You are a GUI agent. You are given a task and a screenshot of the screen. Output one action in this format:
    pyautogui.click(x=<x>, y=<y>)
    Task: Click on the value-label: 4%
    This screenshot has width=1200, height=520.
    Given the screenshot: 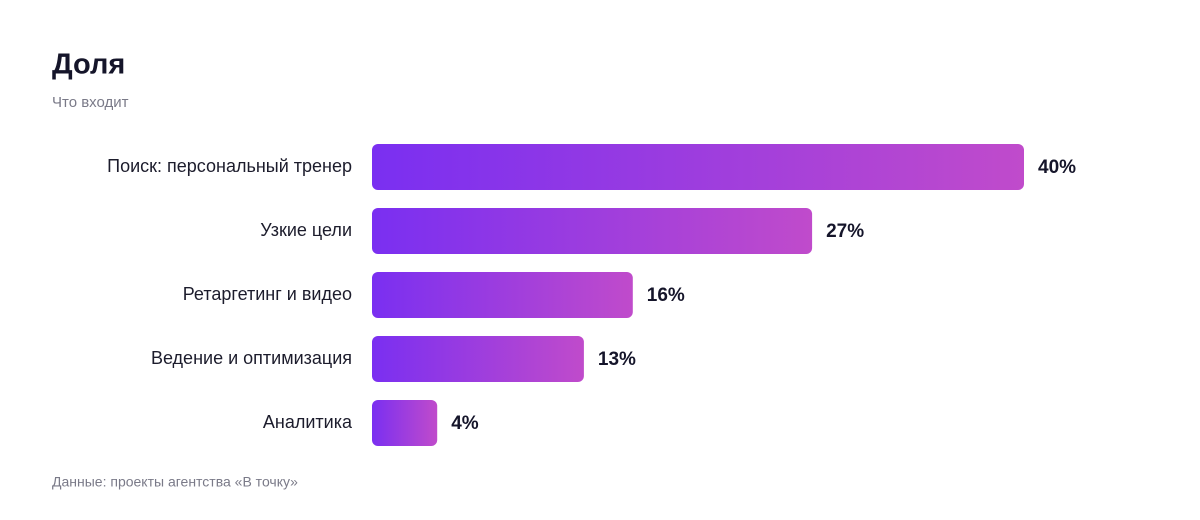 What is the action you would take?
    pyautogui.click(x=465, y=423)
    